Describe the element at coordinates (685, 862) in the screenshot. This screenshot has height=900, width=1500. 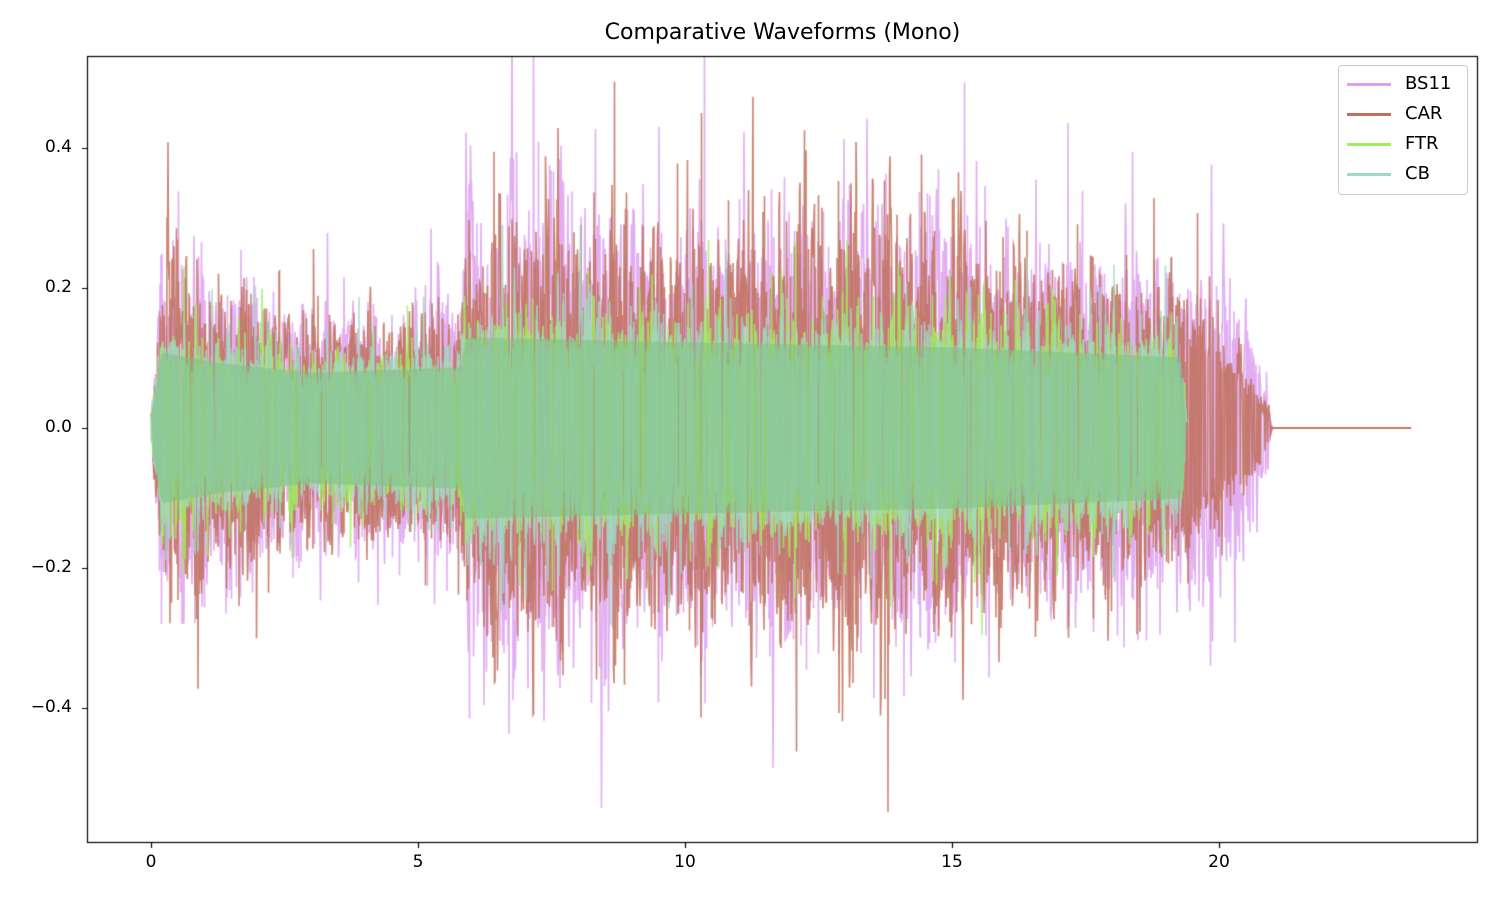
I see `x-tick-label: 10` at that location.